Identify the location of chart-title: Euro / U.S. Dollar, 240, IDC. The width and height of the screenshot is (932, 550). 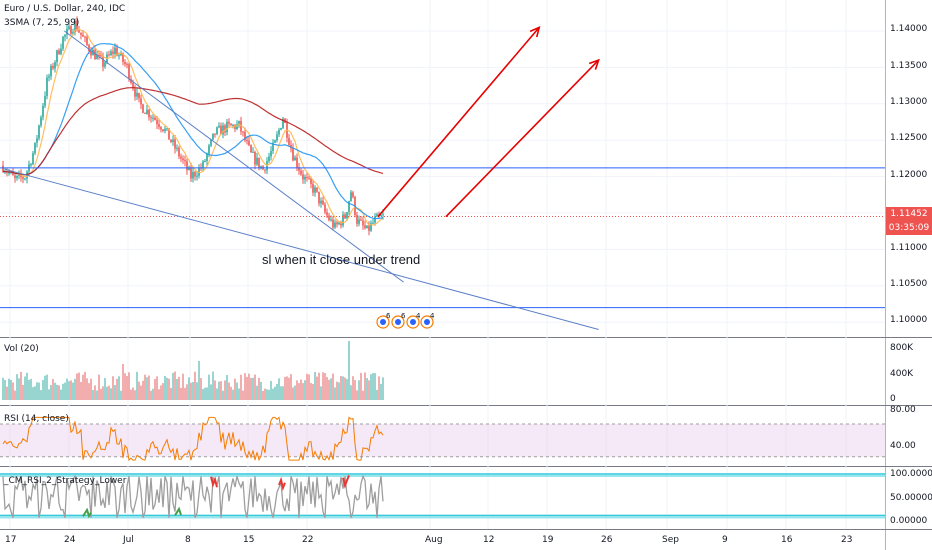
(65, 9).